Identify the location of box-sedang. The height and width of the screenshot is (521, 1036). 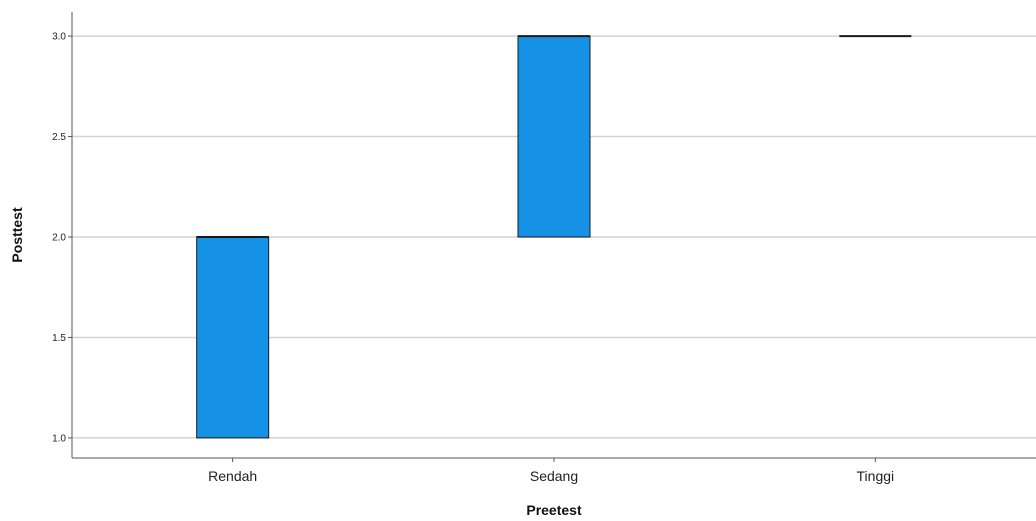
(554, 136).